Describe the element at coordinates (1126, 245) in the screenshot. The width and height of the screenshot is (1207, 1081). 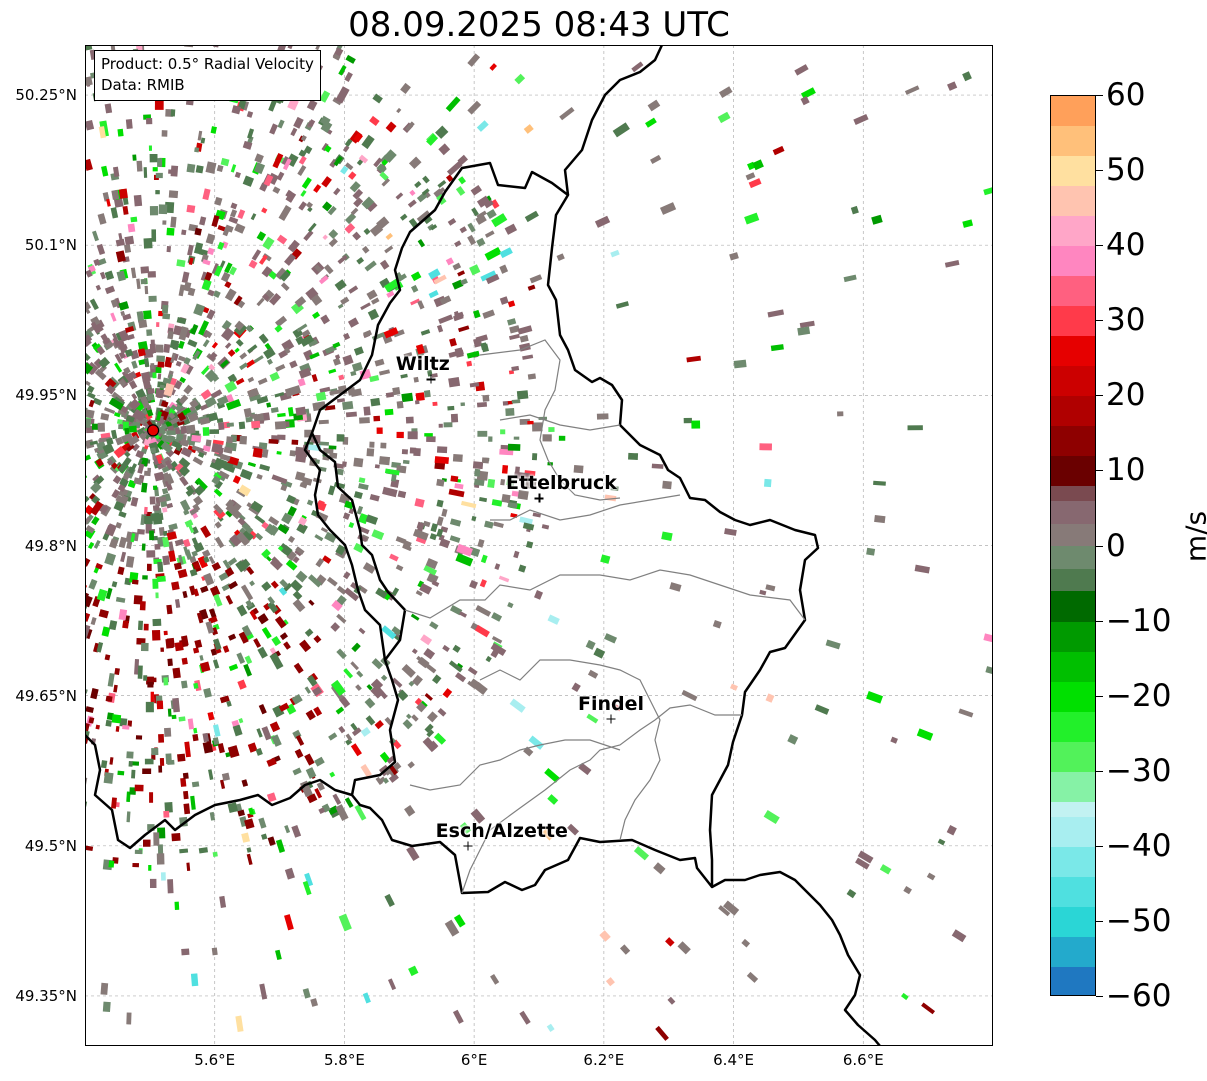
I see `colorbar-tick-label: 40` at that location.